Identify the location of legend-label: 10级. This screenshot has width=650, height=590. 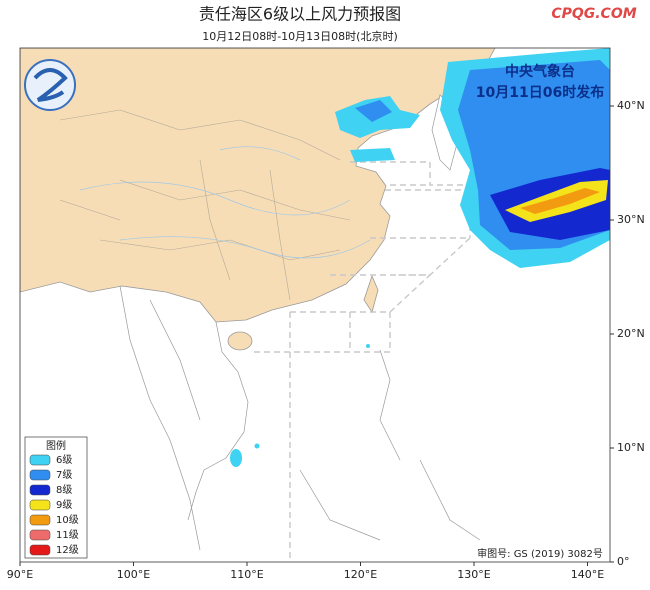
(67, 520).